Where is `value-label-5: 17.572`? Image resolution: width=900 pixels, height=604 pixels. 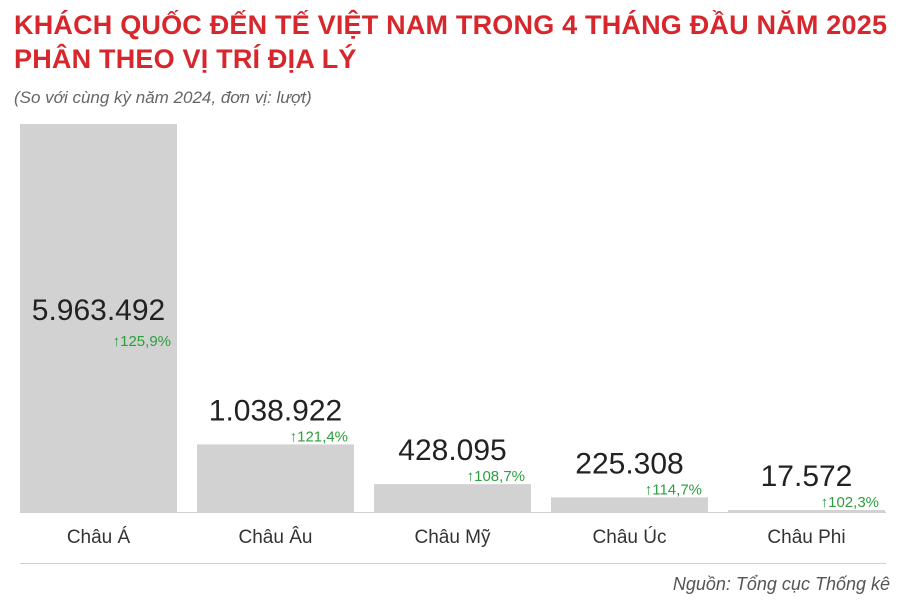
value-label-5: 17.572 is located at coordinates (807, 476).